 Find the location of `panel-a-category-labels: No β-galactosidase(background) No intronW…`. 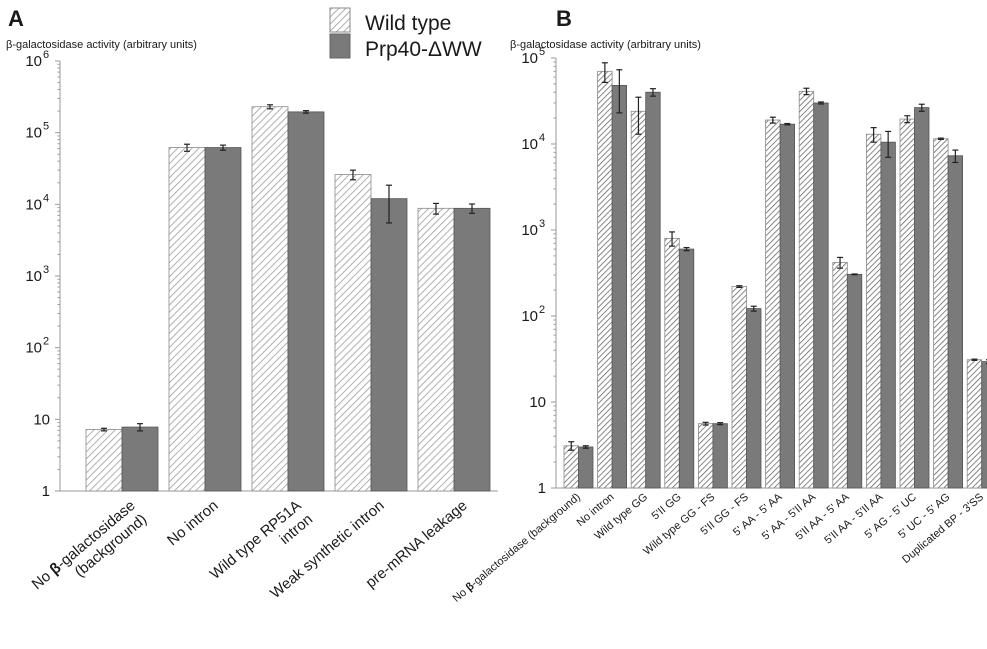

panel-a-category-labels: No β-galactosidase(background) No intronW… is located at coordinates (250, 552).